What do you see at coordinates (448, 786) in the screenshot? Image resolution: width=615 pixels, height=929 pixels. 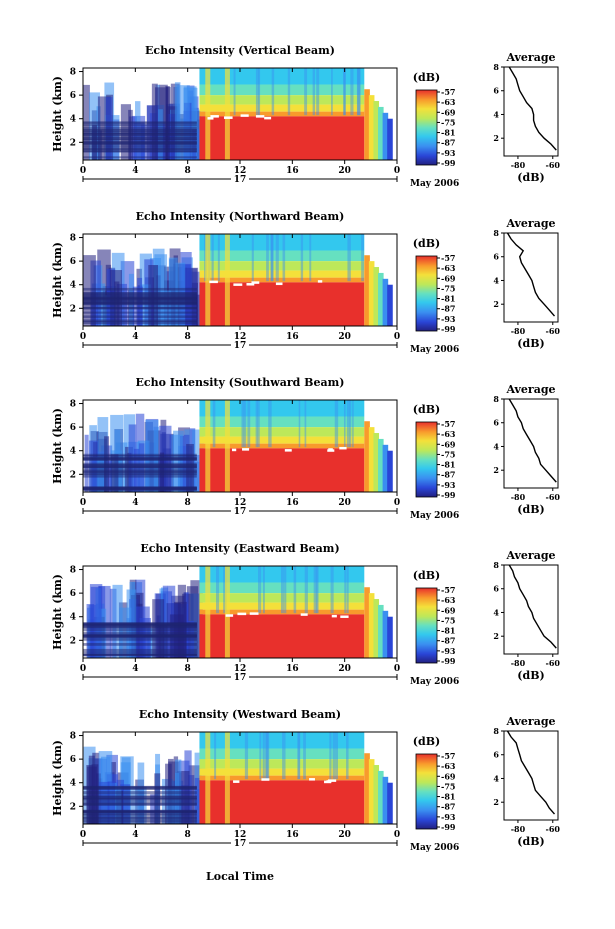 I see `colorbar-tick-label: -75` at bounding box center [448, 786].